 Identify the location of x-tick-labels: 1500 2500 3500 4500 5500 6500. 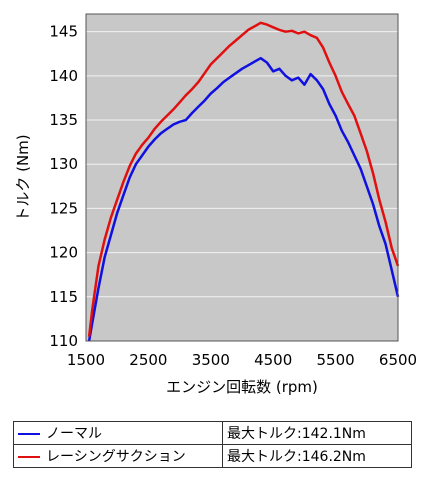
(242, 360).